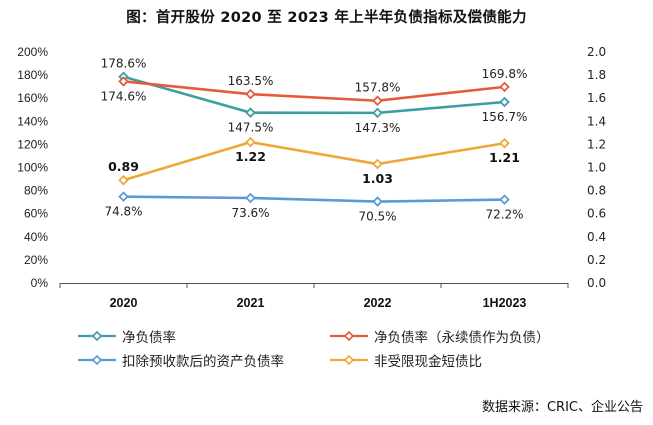  What do you see at coordinates (377, 178) in the screenshot?
I see `data-label: 1.03` at bounding box center [377, 178].